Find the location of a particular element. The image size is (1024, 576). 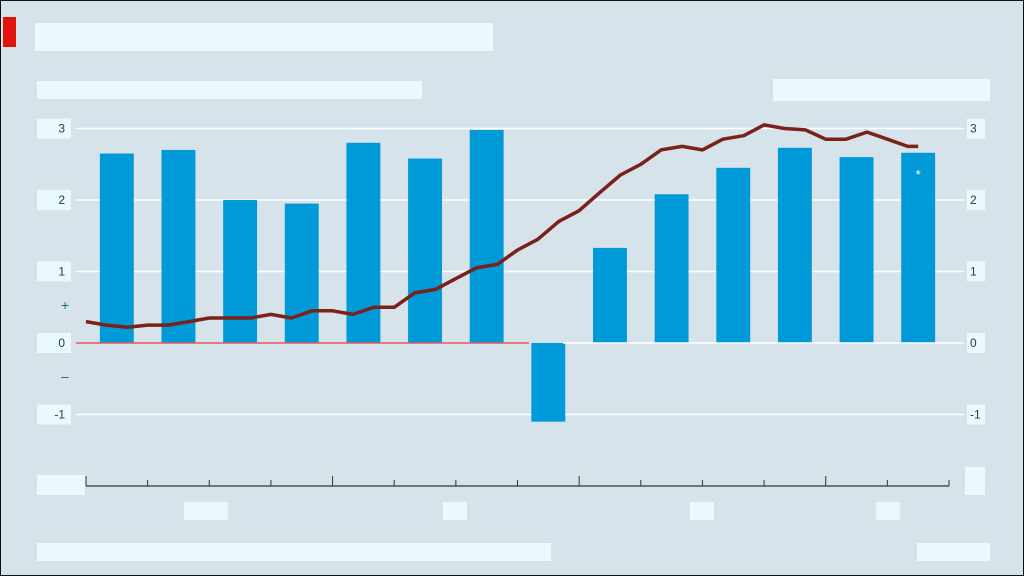

positive-sign: + is located at coordinates (65, 305).